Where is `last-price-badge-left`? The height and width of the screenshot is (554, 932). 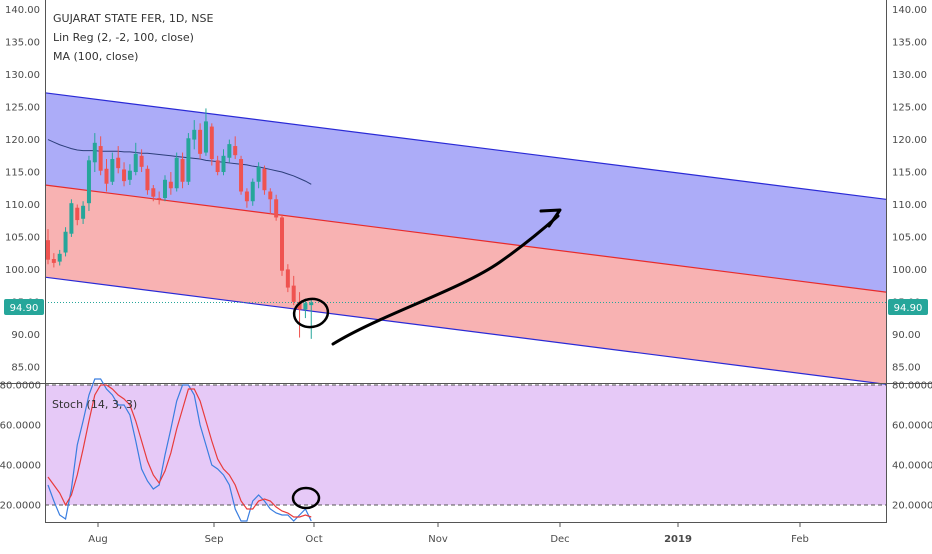
last-price-badge-left is located at coordinates (24, 307).